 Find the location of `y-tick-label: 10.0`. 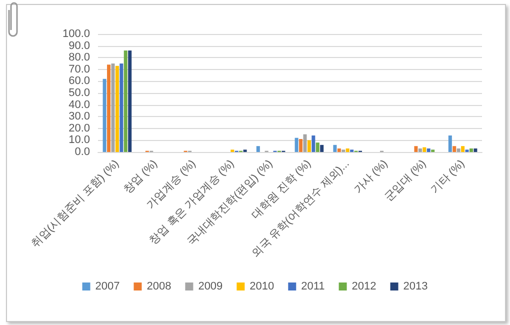

y-tick-label: 10.0 is located at coordinates (79, 140).